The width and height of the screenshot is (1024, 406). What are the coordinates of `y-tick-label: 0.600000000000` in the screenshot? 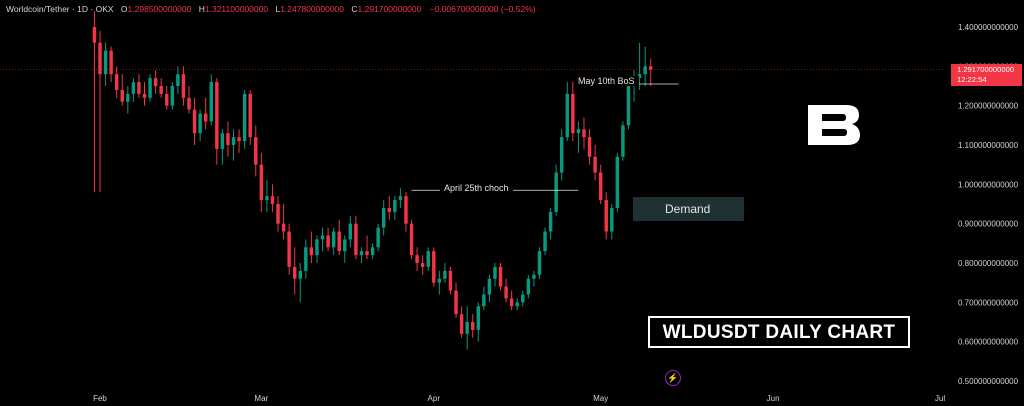 It's located at (988, 342).